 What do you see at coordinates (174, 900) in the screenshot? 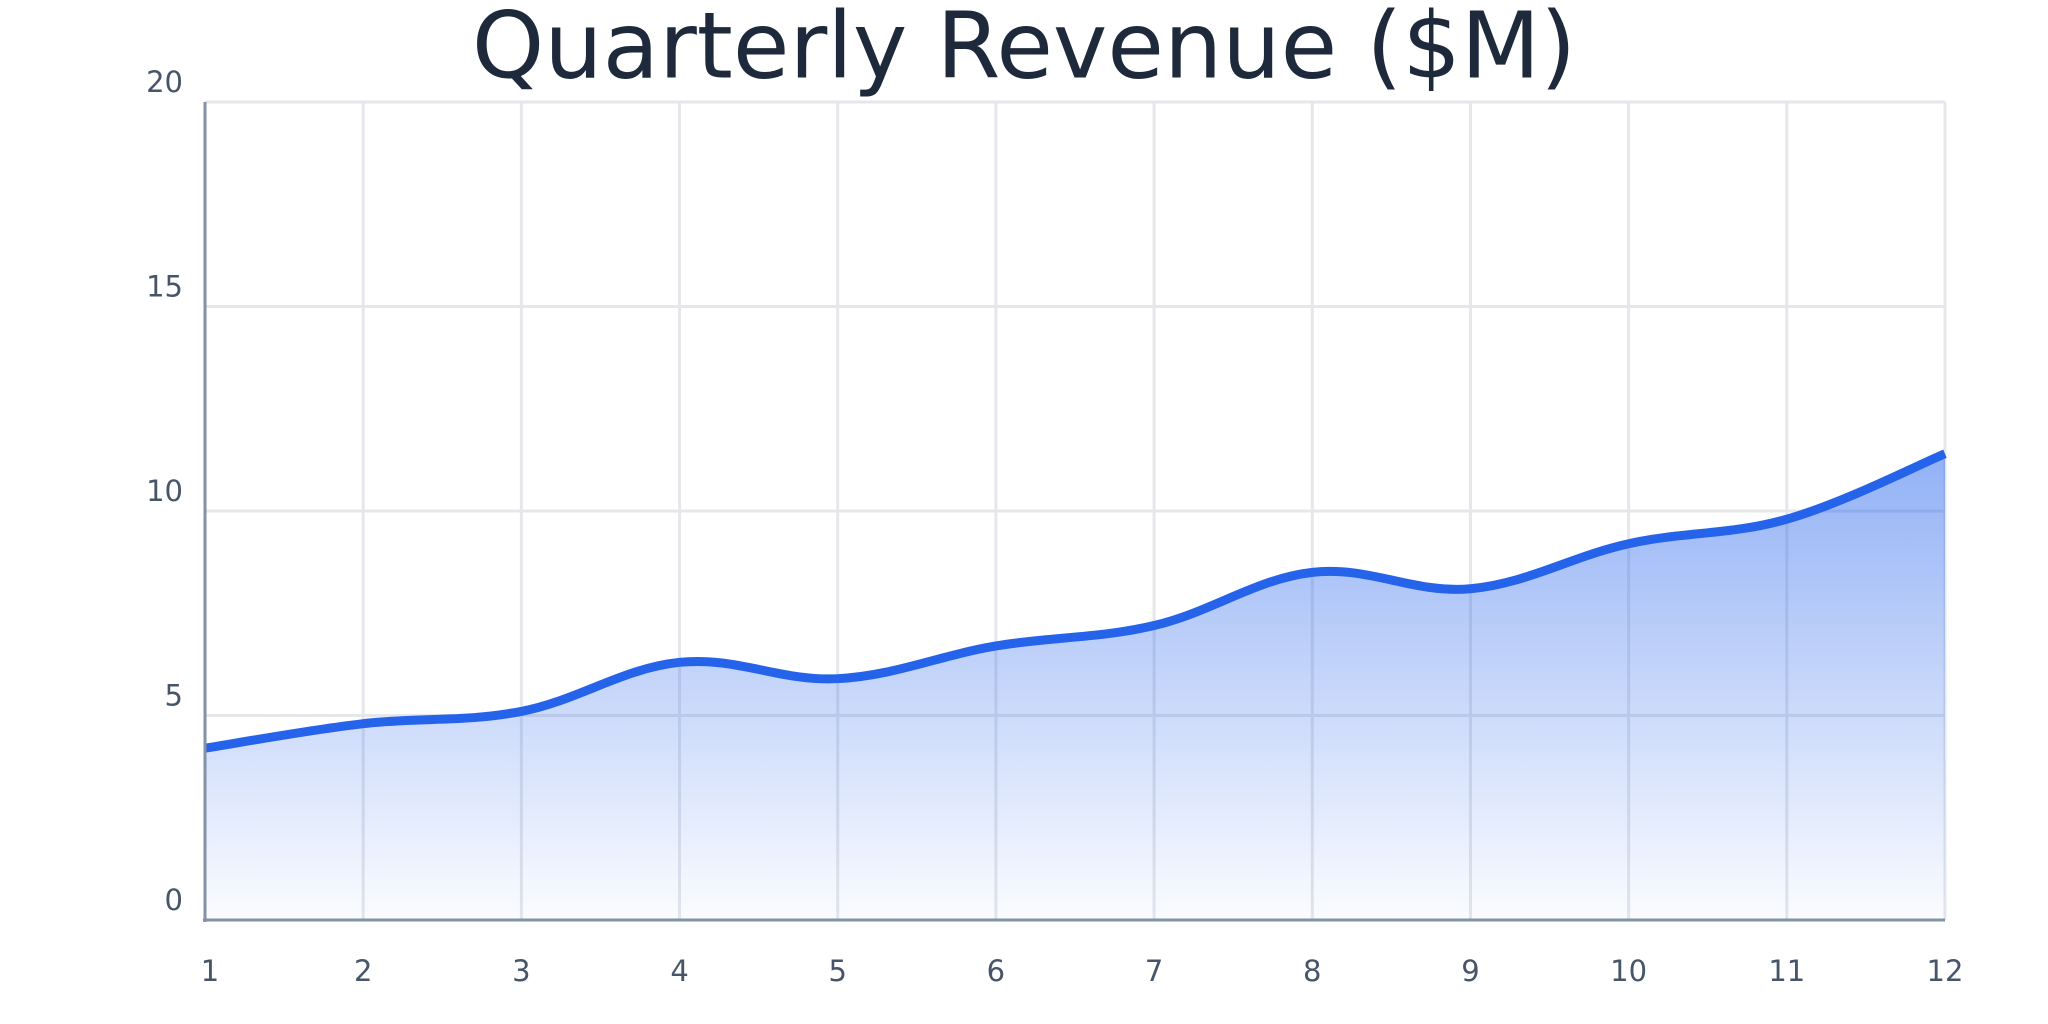
I see `y-tick-label: 0` at bounding box center [174, 900].